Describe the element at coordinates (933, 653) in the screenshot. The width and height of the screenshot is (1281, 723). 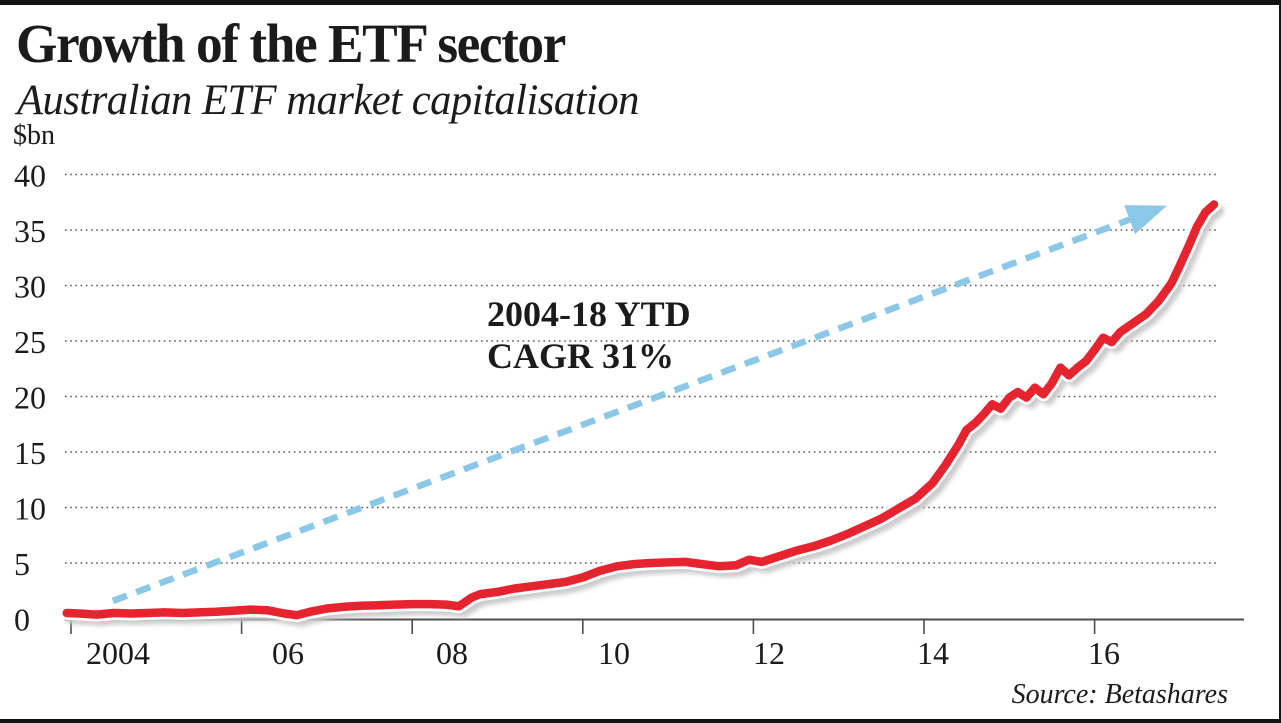
I see `x-tick-label: 14` at that location.